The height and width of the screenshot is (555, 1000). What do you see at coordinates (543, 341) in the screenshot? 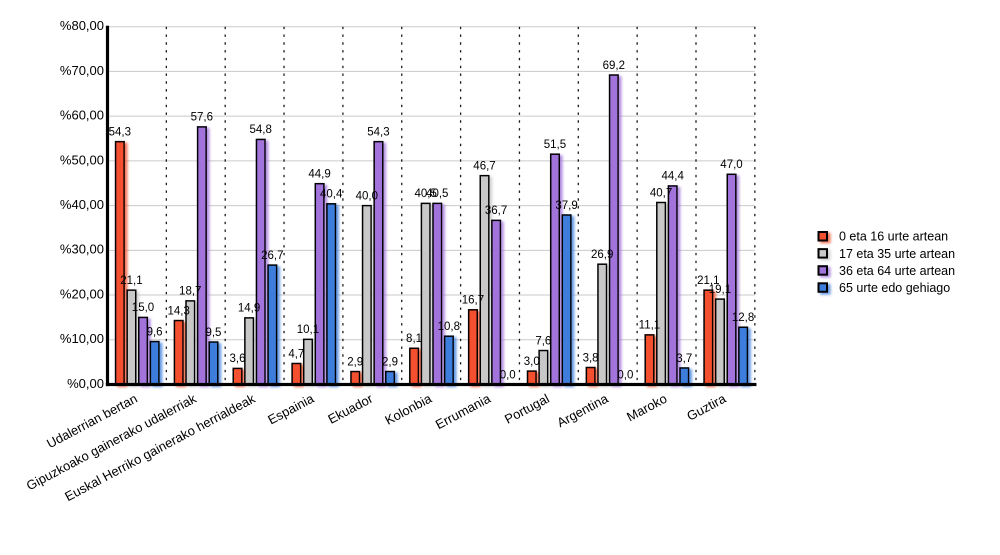
I see `svg-text: 7,6` at bounding box center [543, 341].